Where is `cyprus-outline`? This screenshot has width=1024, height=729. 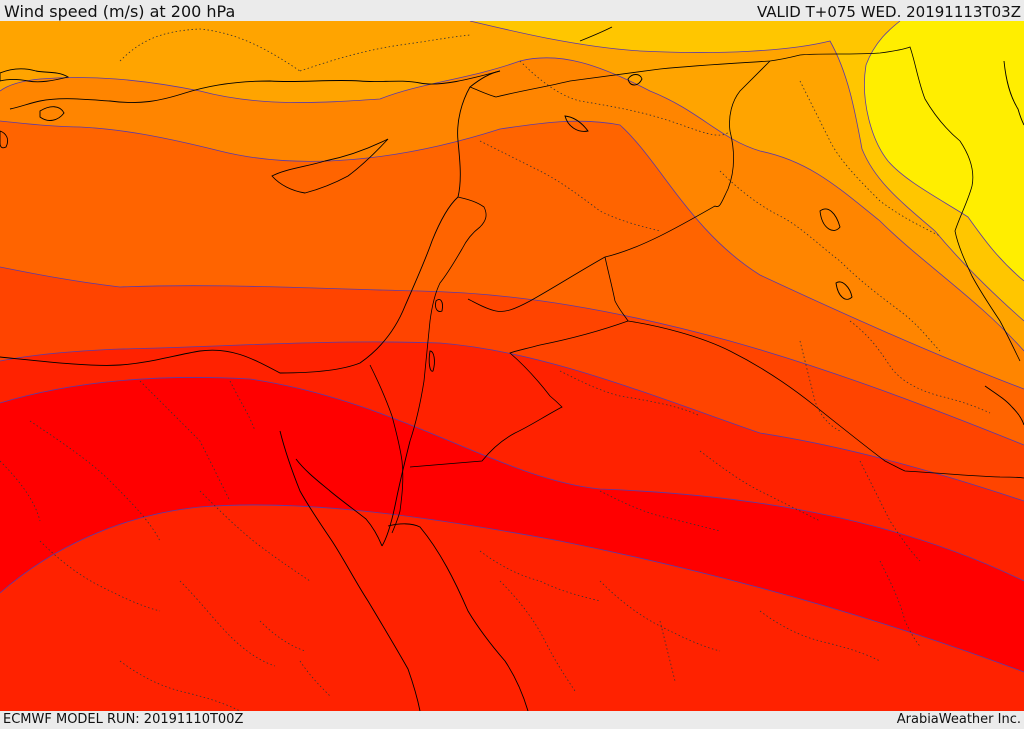
cyprus-outline is located at coordinates (330, 166).